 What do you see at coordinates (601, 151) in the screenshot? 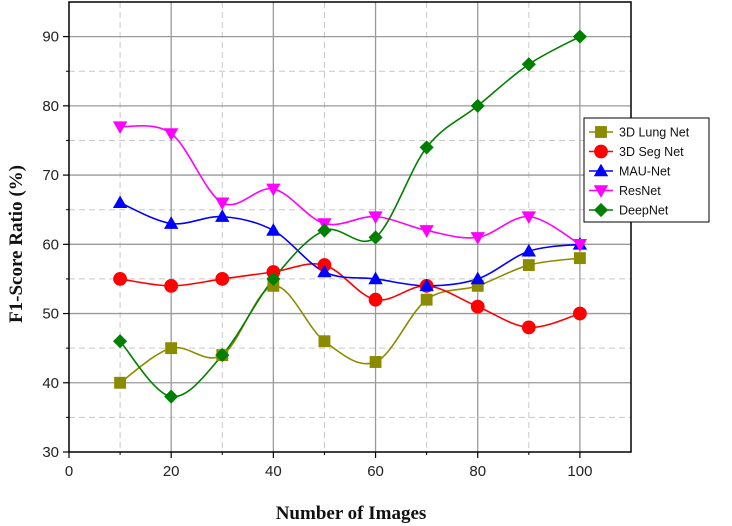
I see `legend-marker-3d-seg-net` at bounding box center [601, 151].